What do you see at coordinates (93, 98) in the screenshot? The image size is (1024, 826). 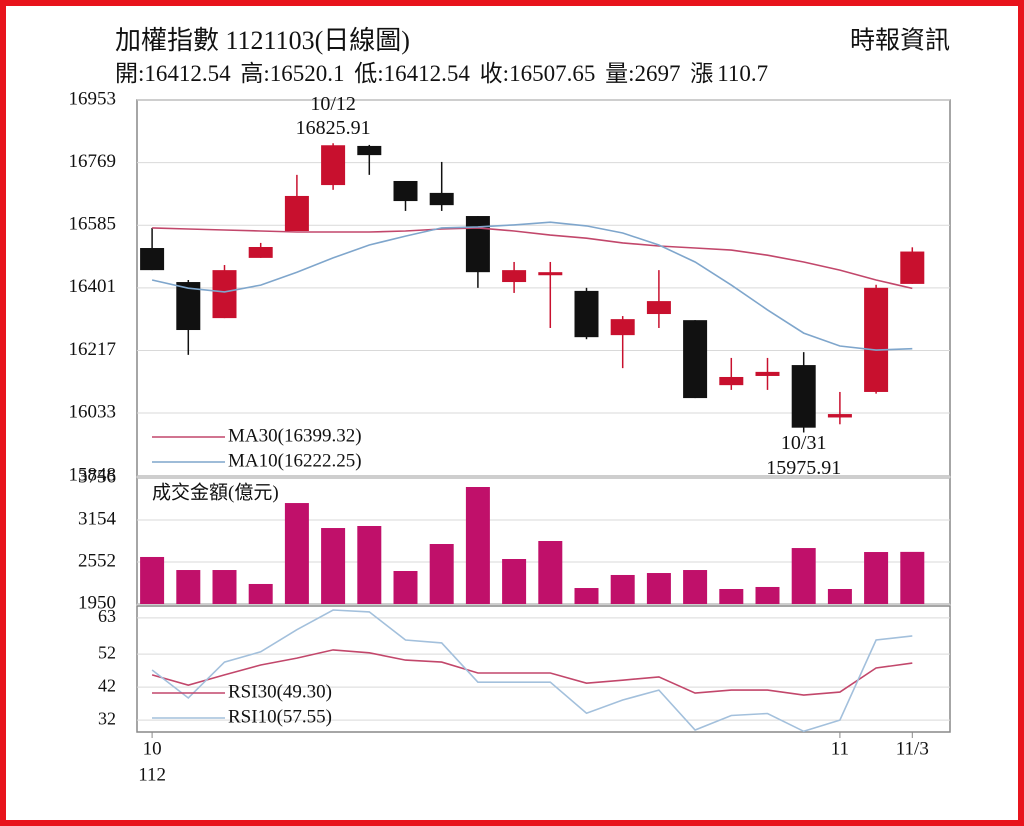 I see `y-tick-label: 16953` at bounding box center [93, 98].